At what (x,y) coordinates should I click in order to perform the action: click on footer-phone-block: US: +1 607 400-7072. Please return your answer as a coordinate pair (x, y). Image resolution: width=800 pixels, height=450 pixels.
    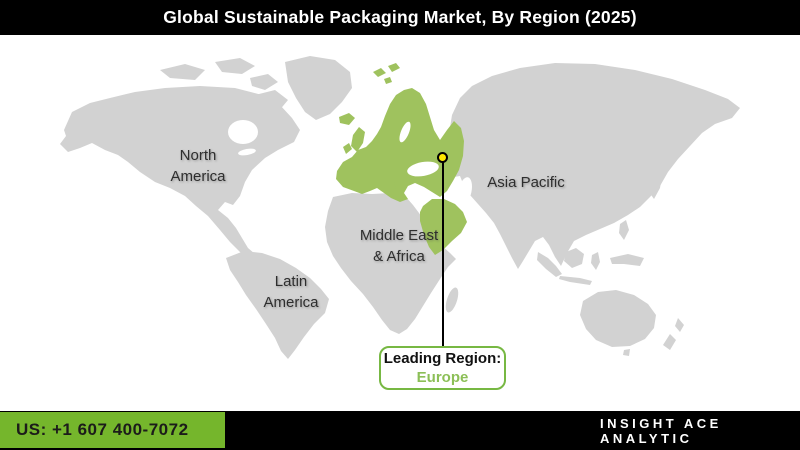
    Looking at the image, I should click on (112, 430).